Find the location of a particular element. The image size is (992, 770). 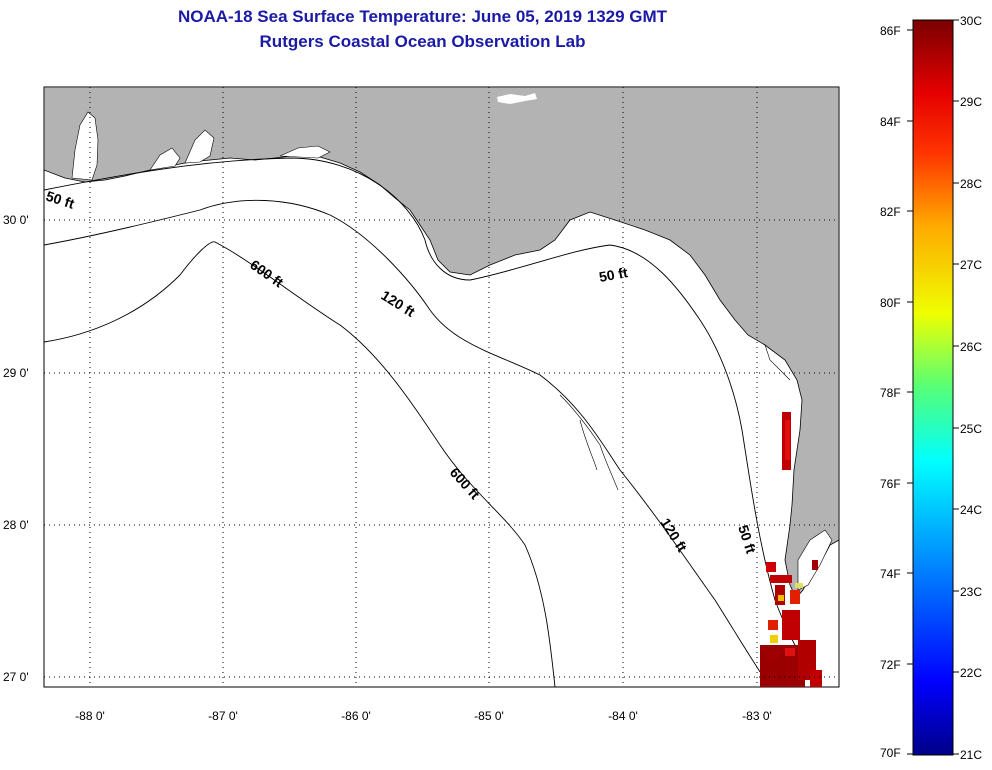

lon-tick-label: -84 0' is located at coordinates (623, 716).